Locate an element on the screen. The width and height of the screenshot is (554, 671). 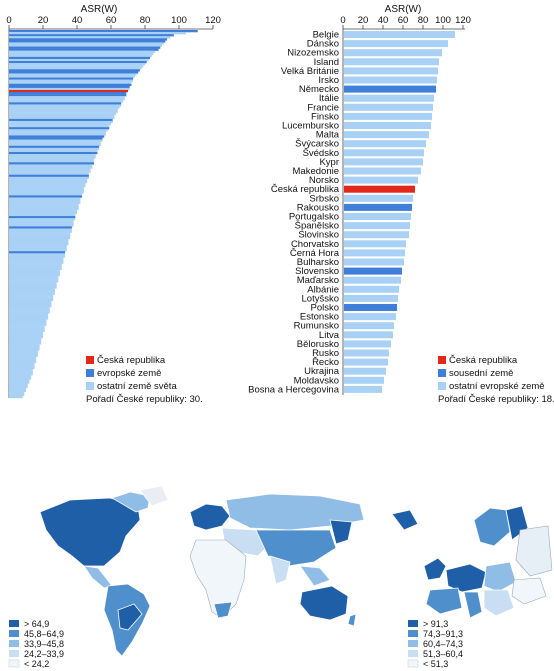
europe-country-label: Moldavsko is located at coordinates (316, 380).